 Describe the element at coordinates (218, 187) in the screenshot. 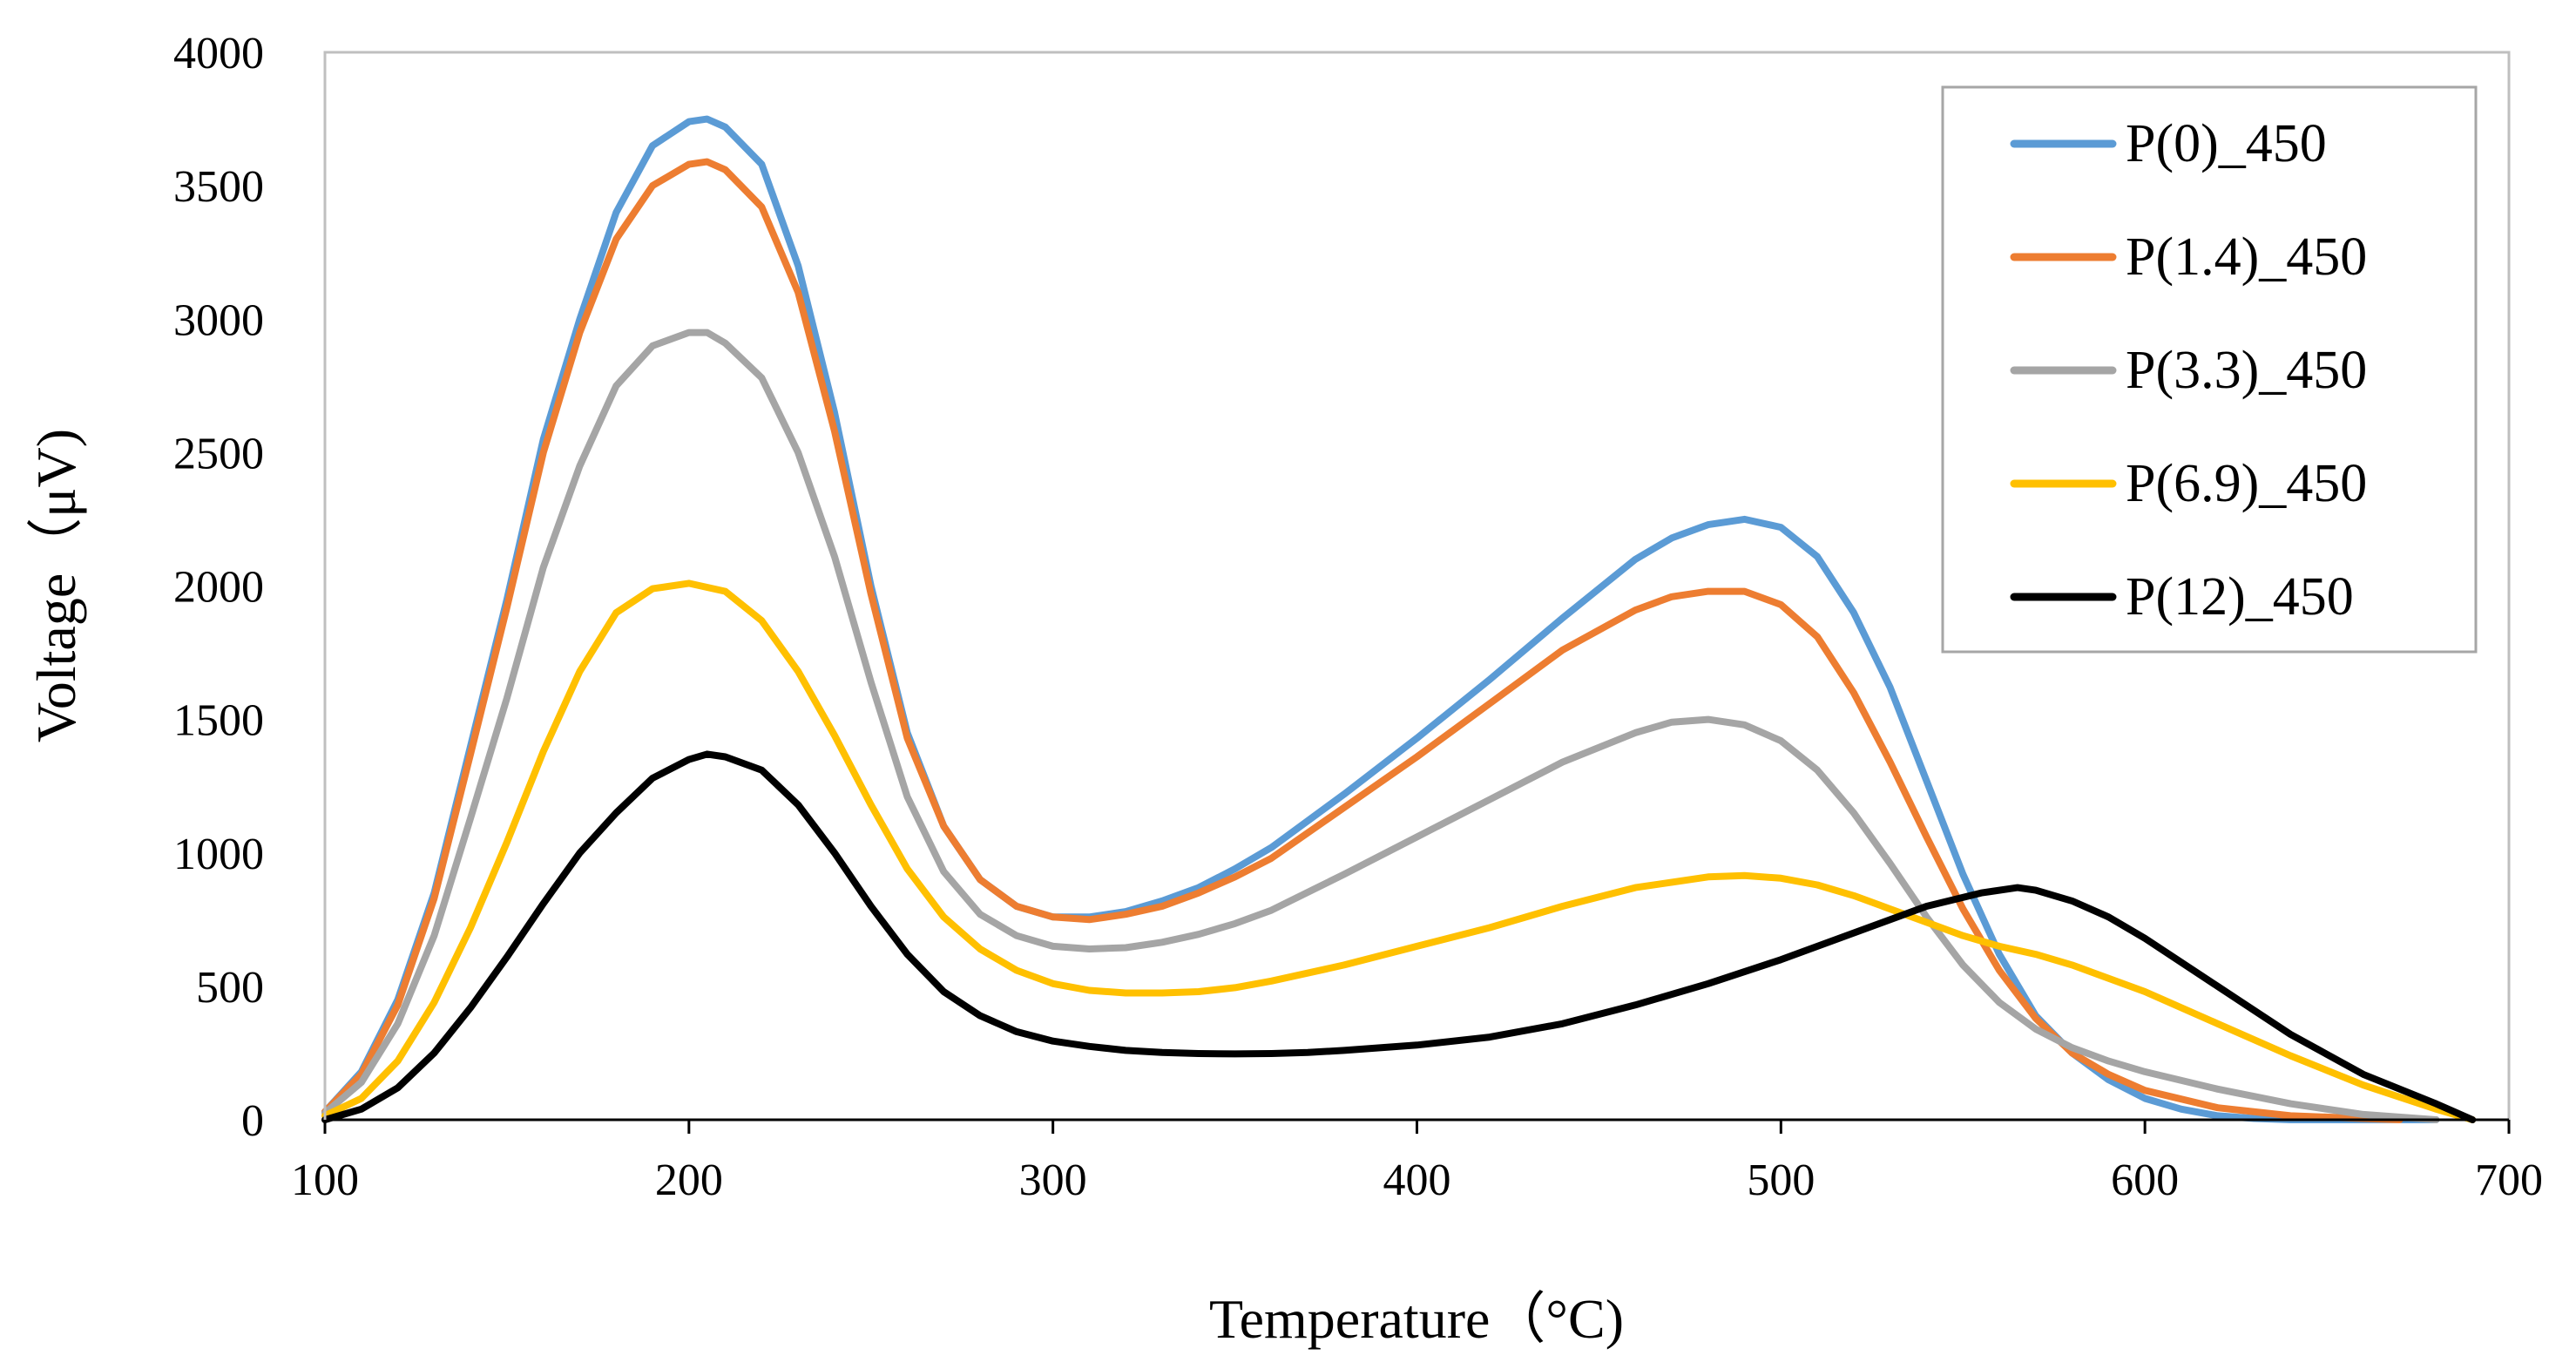

I see `y-tick-label: 3500` at that location.